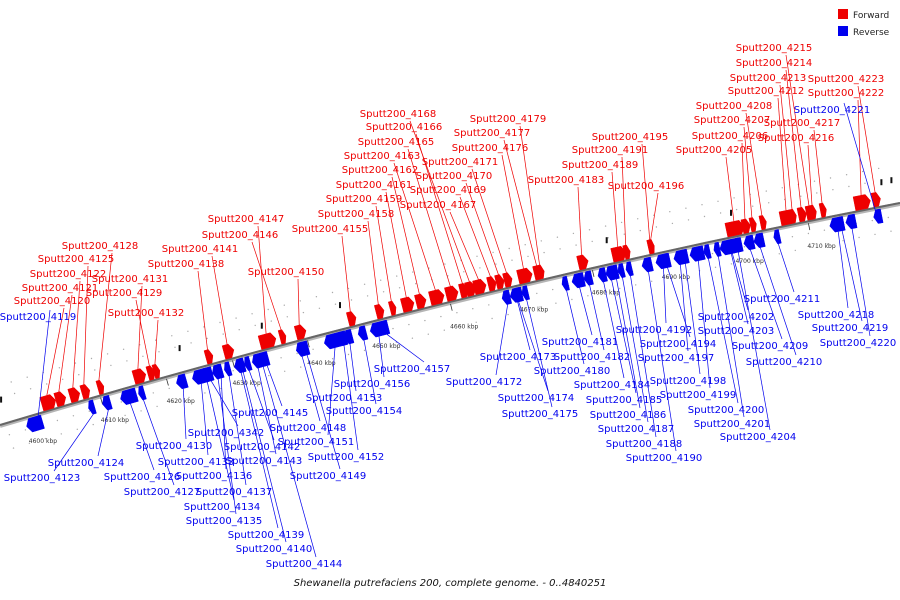 The width and height of the screenshot is (900, 600). Describe the element at coordinates (782, 299) in the screenshot. I see `gene-label: Sputt200_4211` at that location.